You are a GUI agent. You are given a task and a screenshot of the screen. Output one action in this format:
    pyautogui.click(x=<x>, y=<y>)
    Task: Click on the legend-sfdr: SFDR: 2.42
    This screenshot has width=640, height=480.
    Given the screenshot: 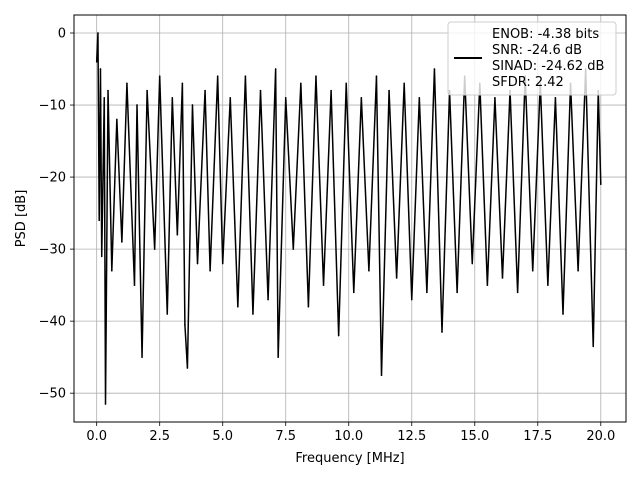 What is the action you would take?
    pyautogui.click(x=528, y=82)
    